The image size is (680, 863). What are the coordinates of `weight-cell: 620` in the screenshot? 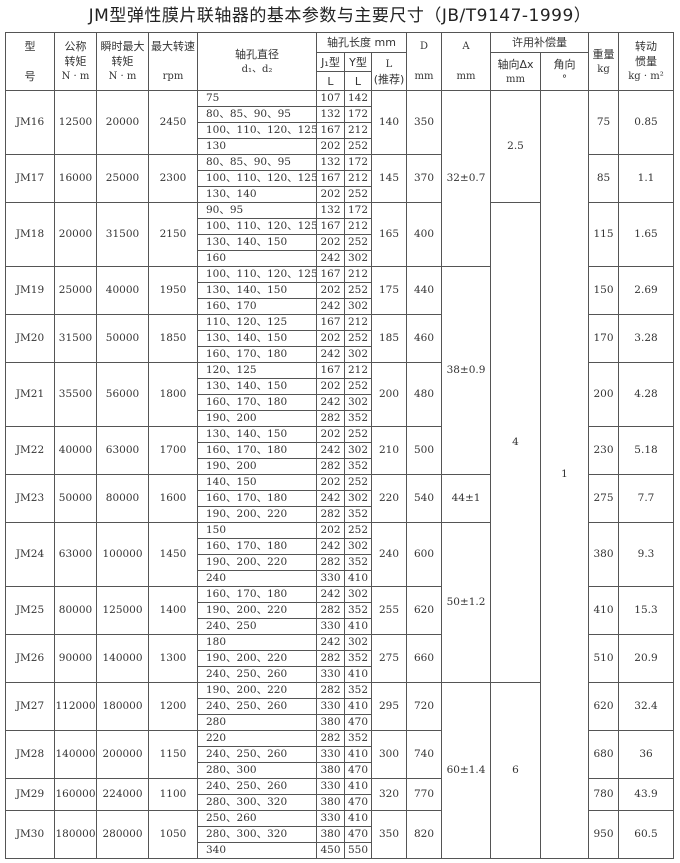 It's located at (603, 706).